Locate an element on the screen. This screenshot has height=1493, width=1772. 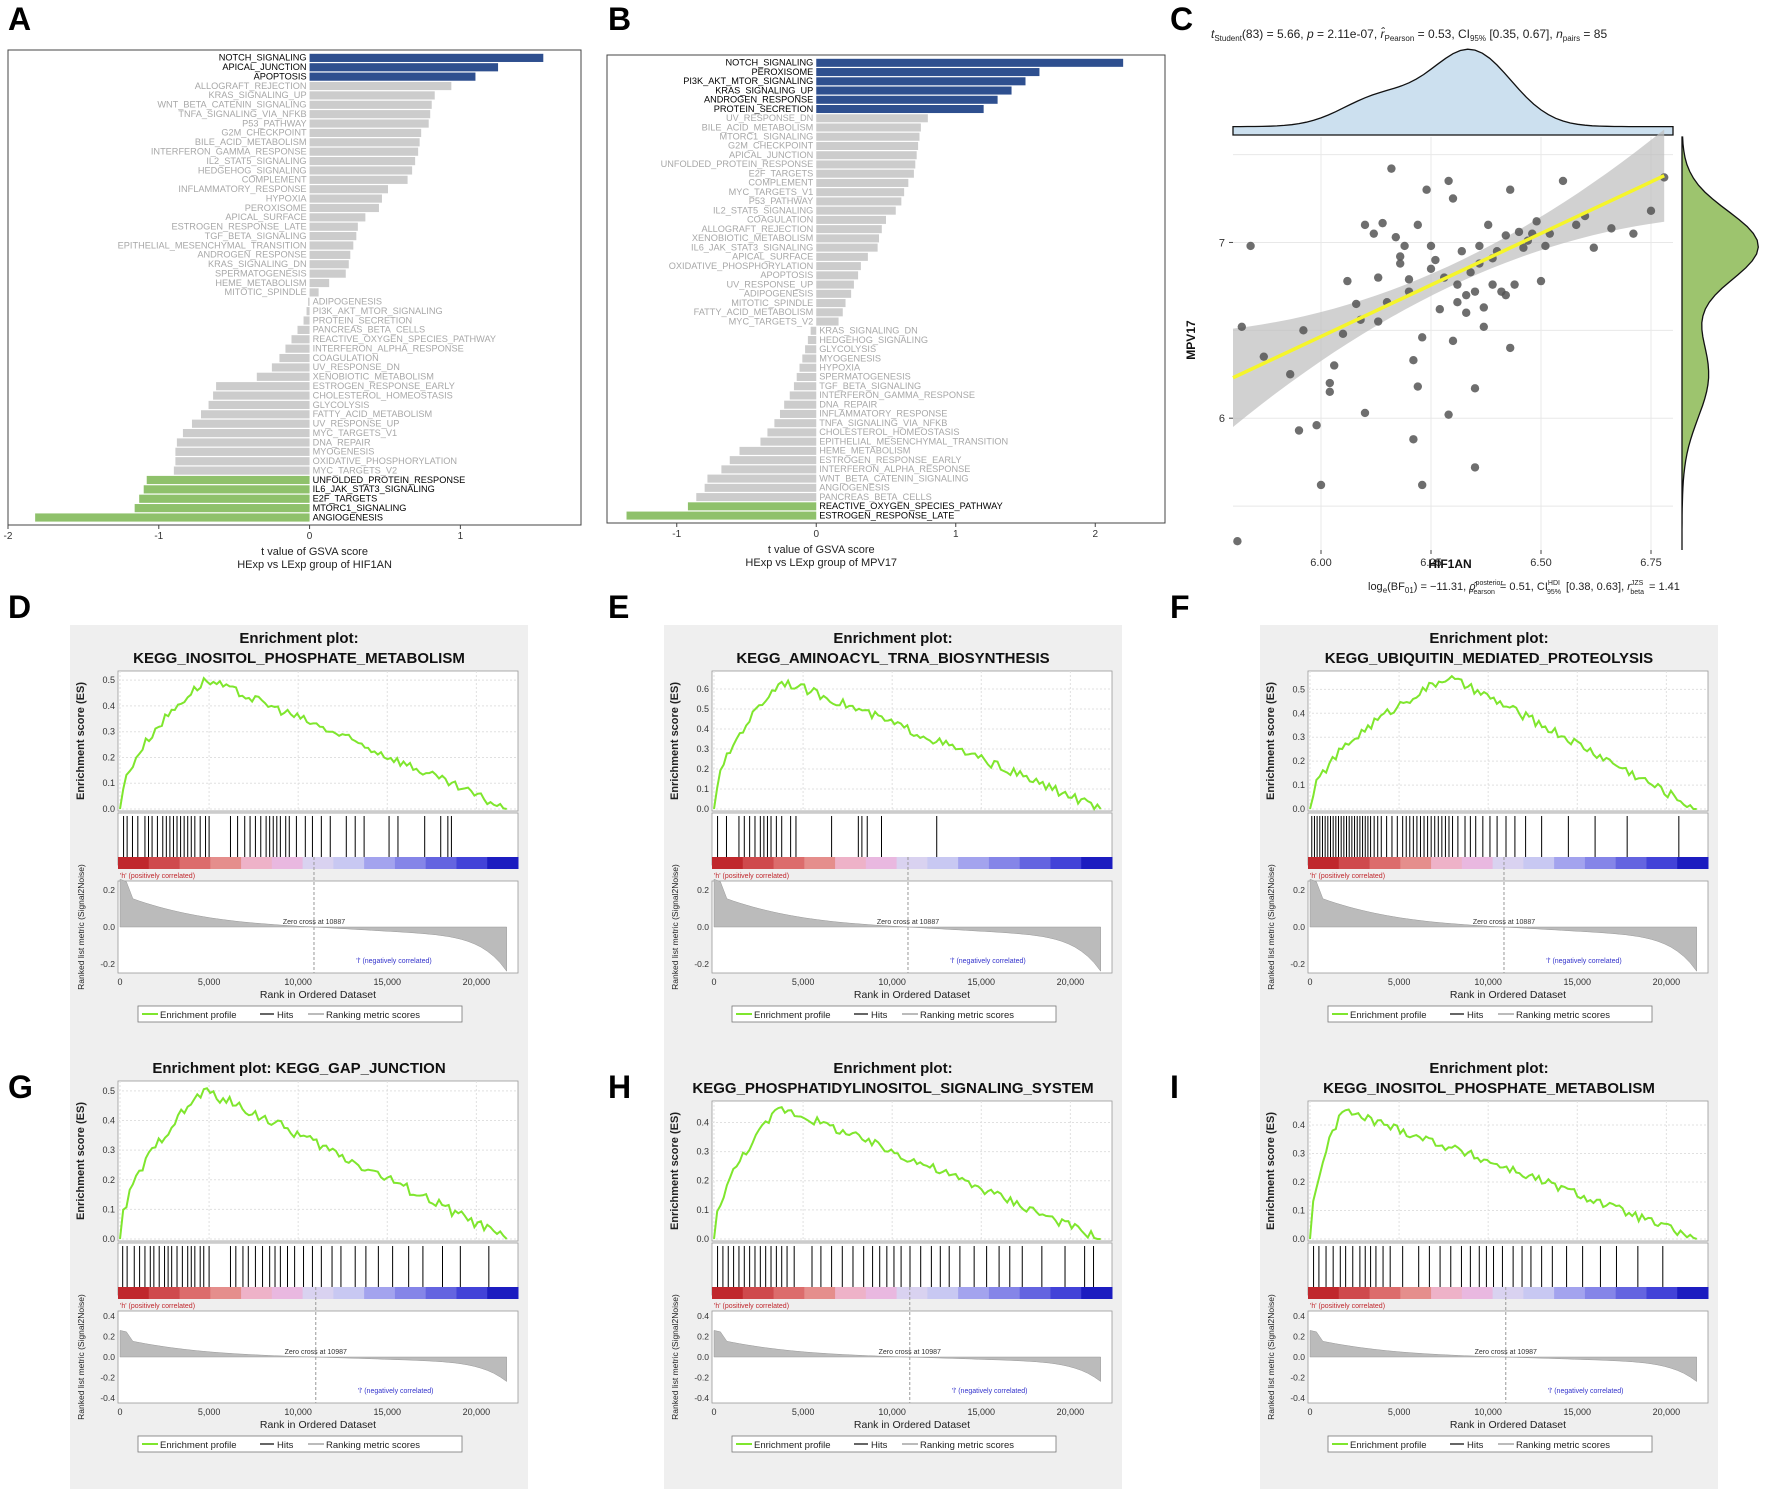
negative-correlated-label: 'l' (negatively correlated) is located at coordinates (395, 1391).